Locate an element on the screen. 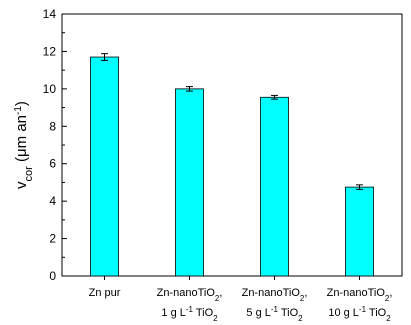 This screenshot has height=325, width=411. x-category-label: 10 g L-1 TiO2 is located at coordinates (359, 314).